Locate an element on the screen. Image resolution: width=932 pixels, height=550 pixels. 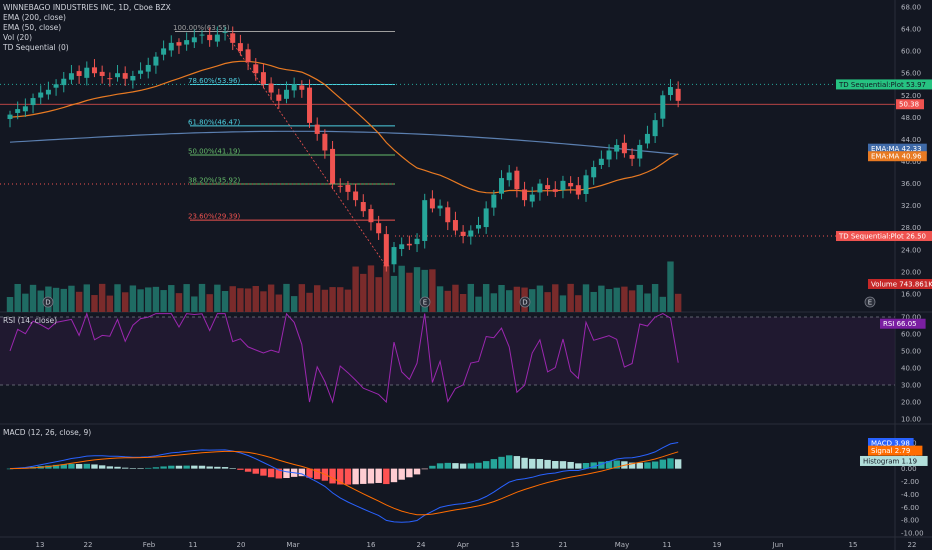
study-ema50: EMA (50, close) is located at coordinates (32, 27).